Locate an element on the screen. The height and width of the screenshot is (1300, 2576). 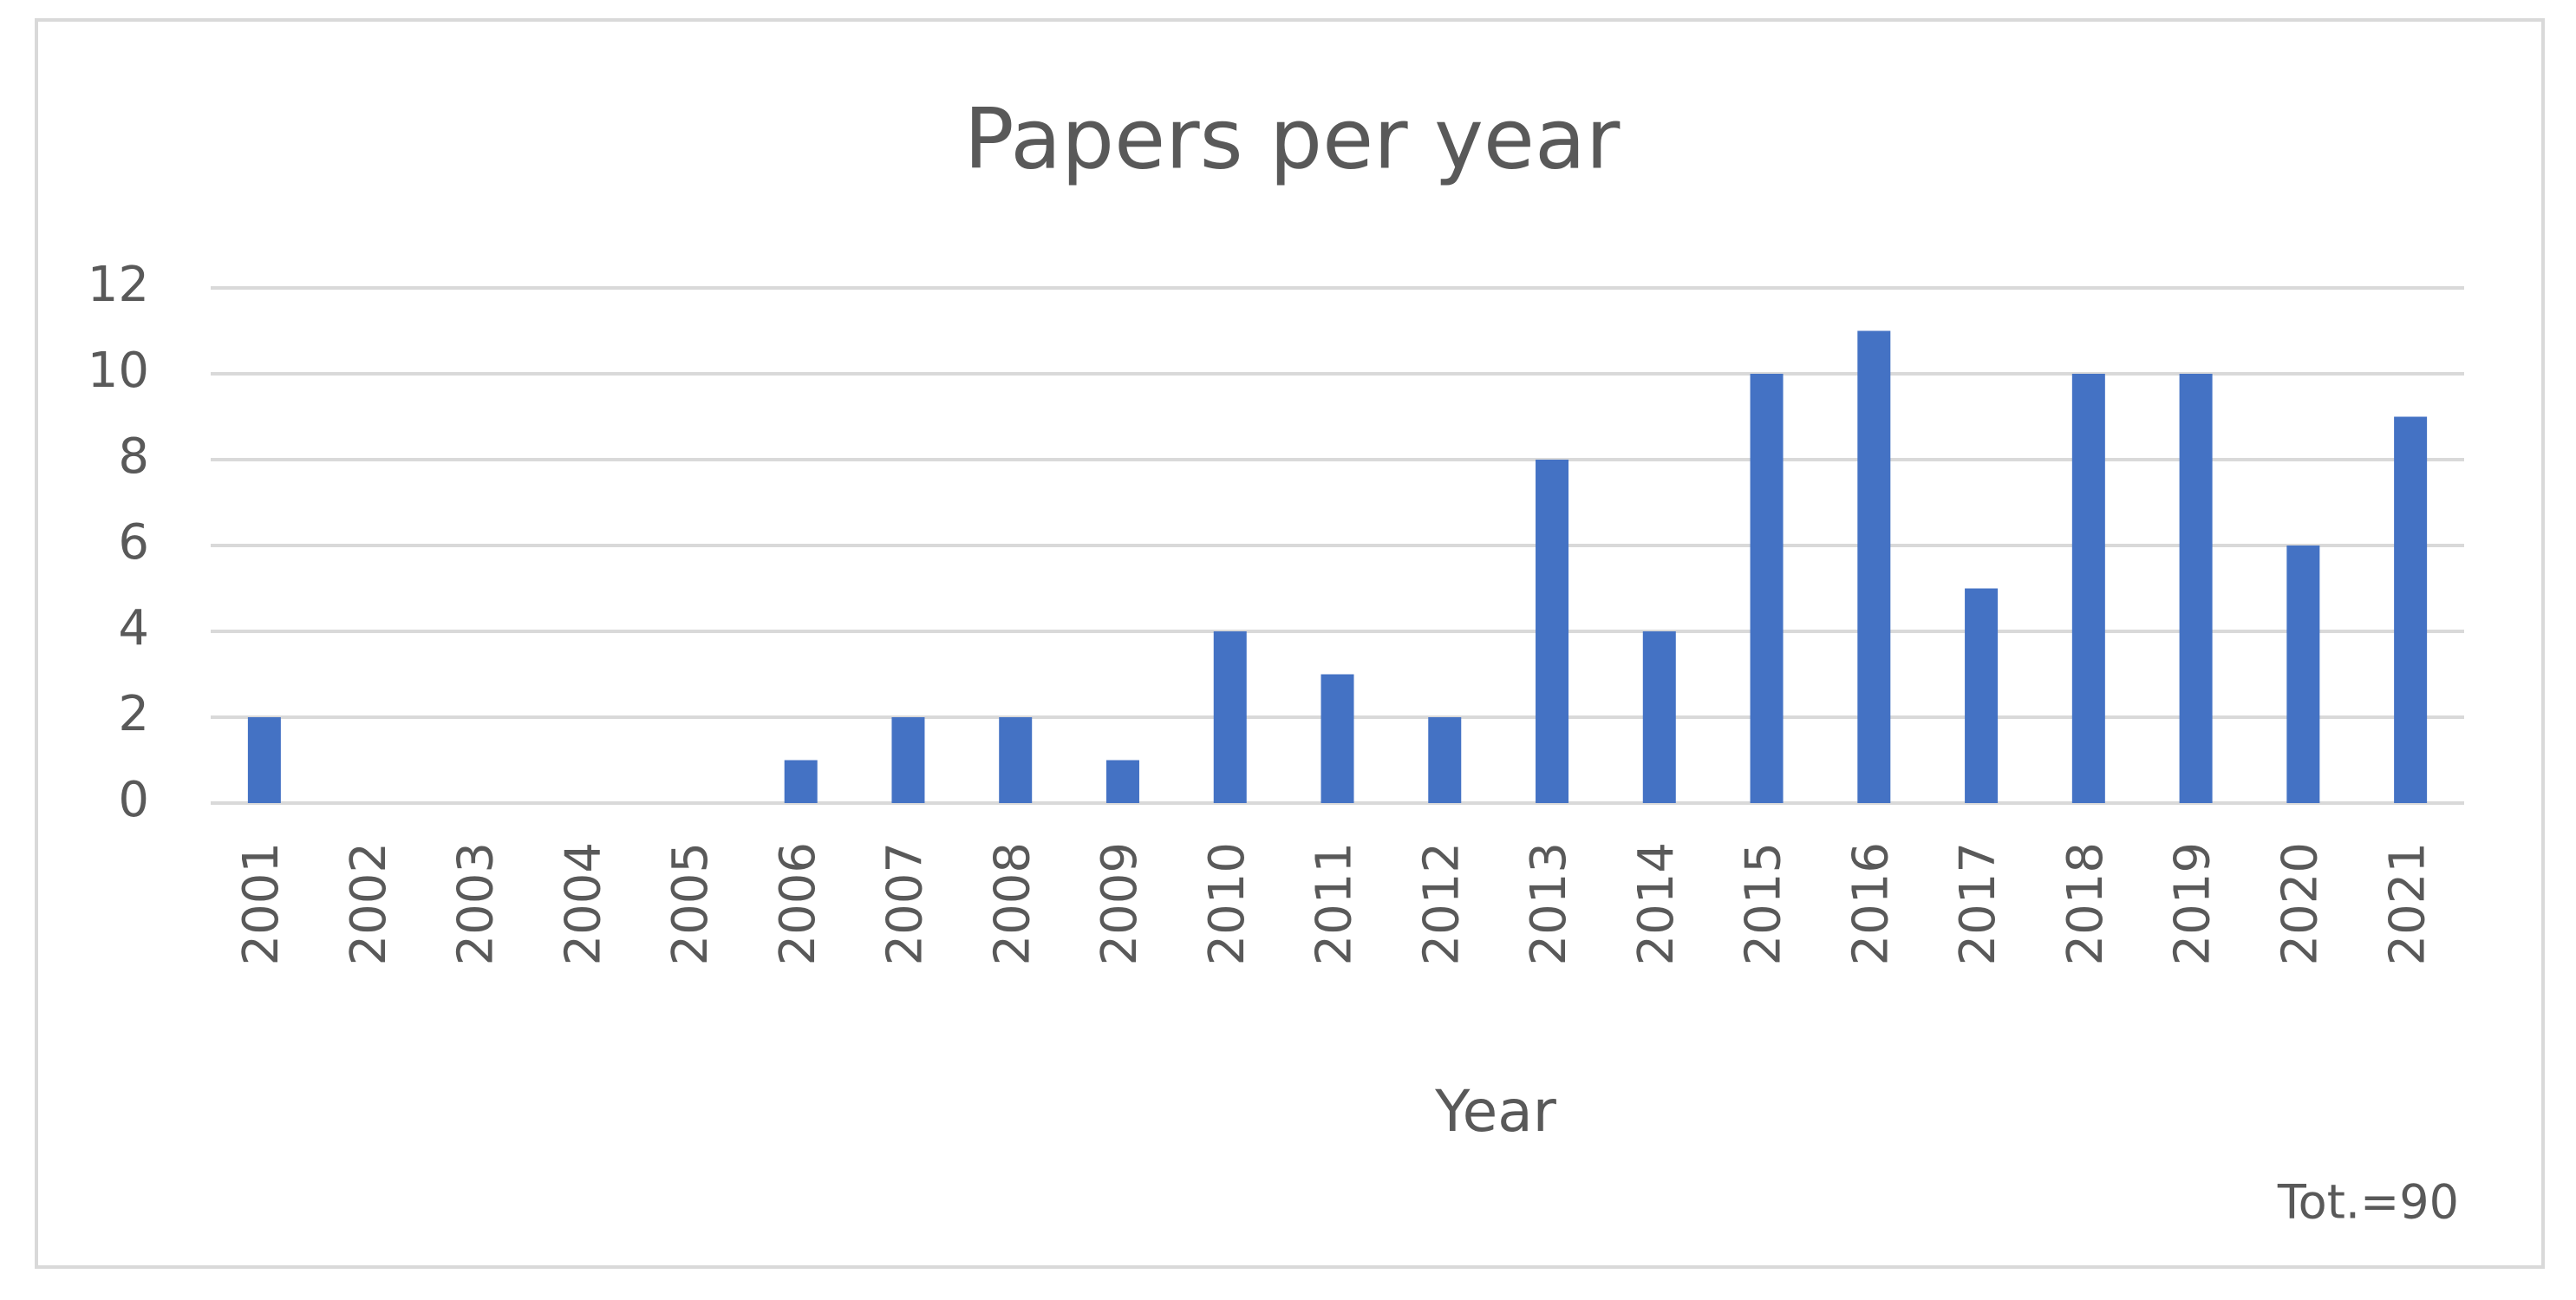
x-tick-label: 2021 is located at coordinates (2408, 904).